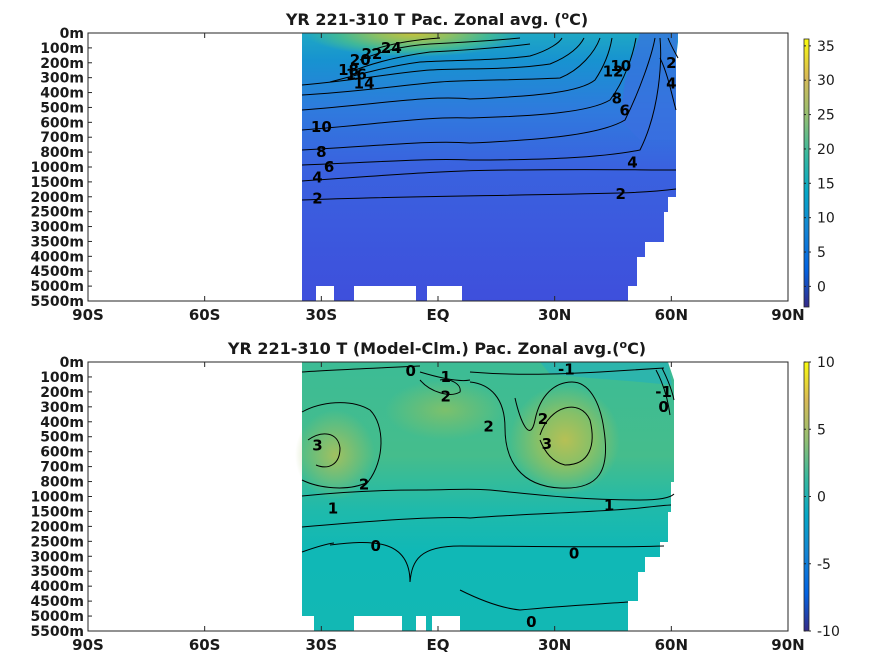 The height and width of the screenshot is (656, 875). I want to click on top-colorbar-tick-label: 30, so click(826, 81).